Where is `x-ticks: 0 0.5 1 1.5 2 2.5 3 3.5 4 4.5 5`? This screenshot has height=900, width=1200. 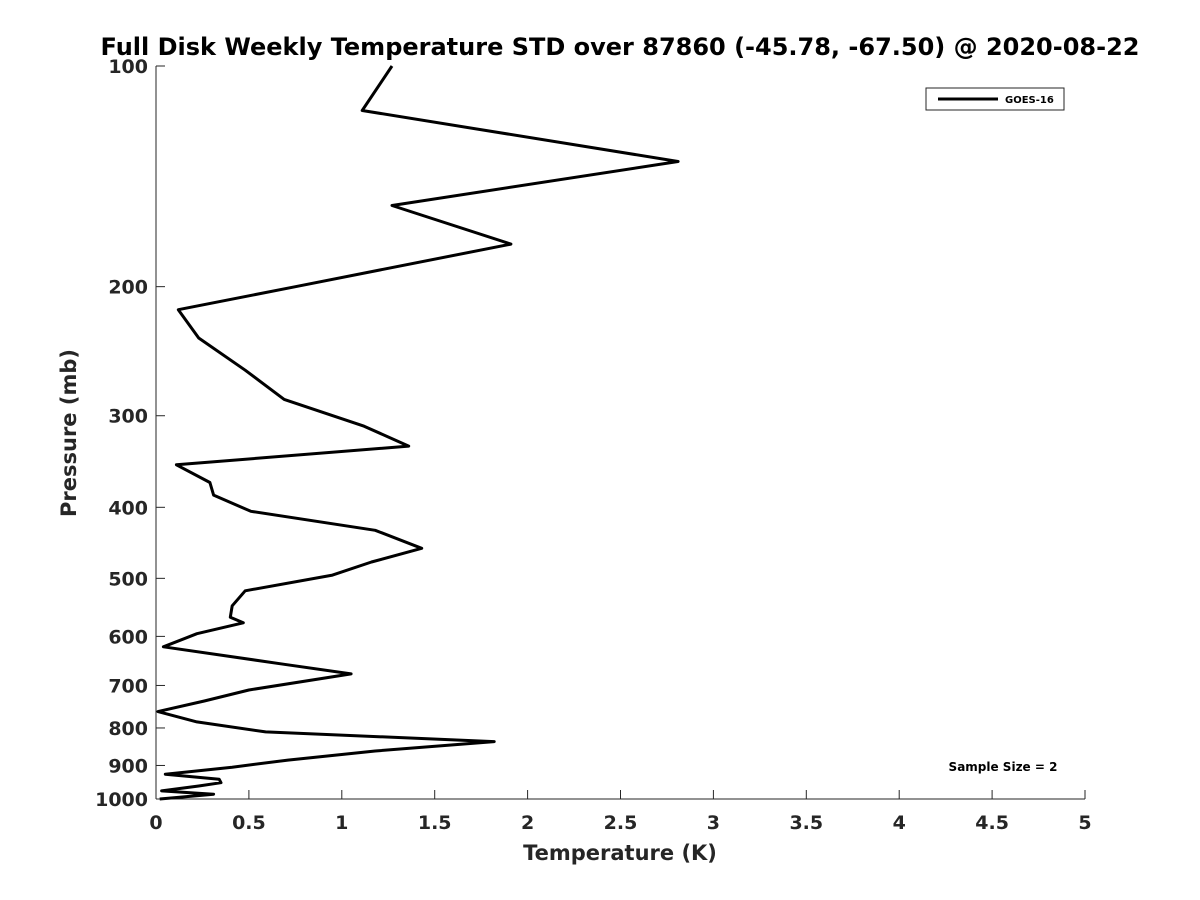
x-ticks: 0 0.5 1 1.5 2 2.5 3 3.5 4 4.5 5 is located at coordinates (620, 812).